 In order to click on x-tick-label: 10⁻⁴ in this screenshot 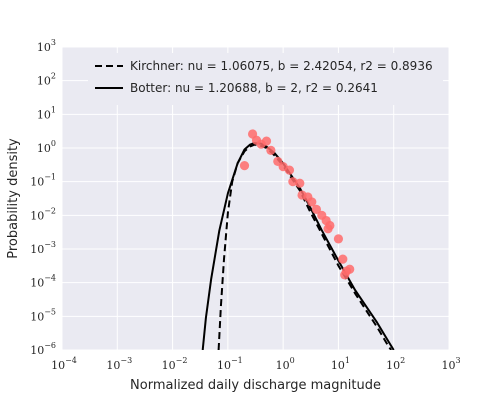, I will do `click(64, 364)`.